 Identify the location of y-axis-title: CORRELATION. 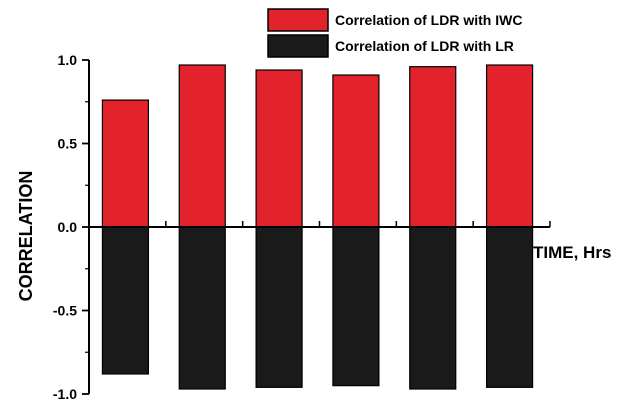
(26, 236).